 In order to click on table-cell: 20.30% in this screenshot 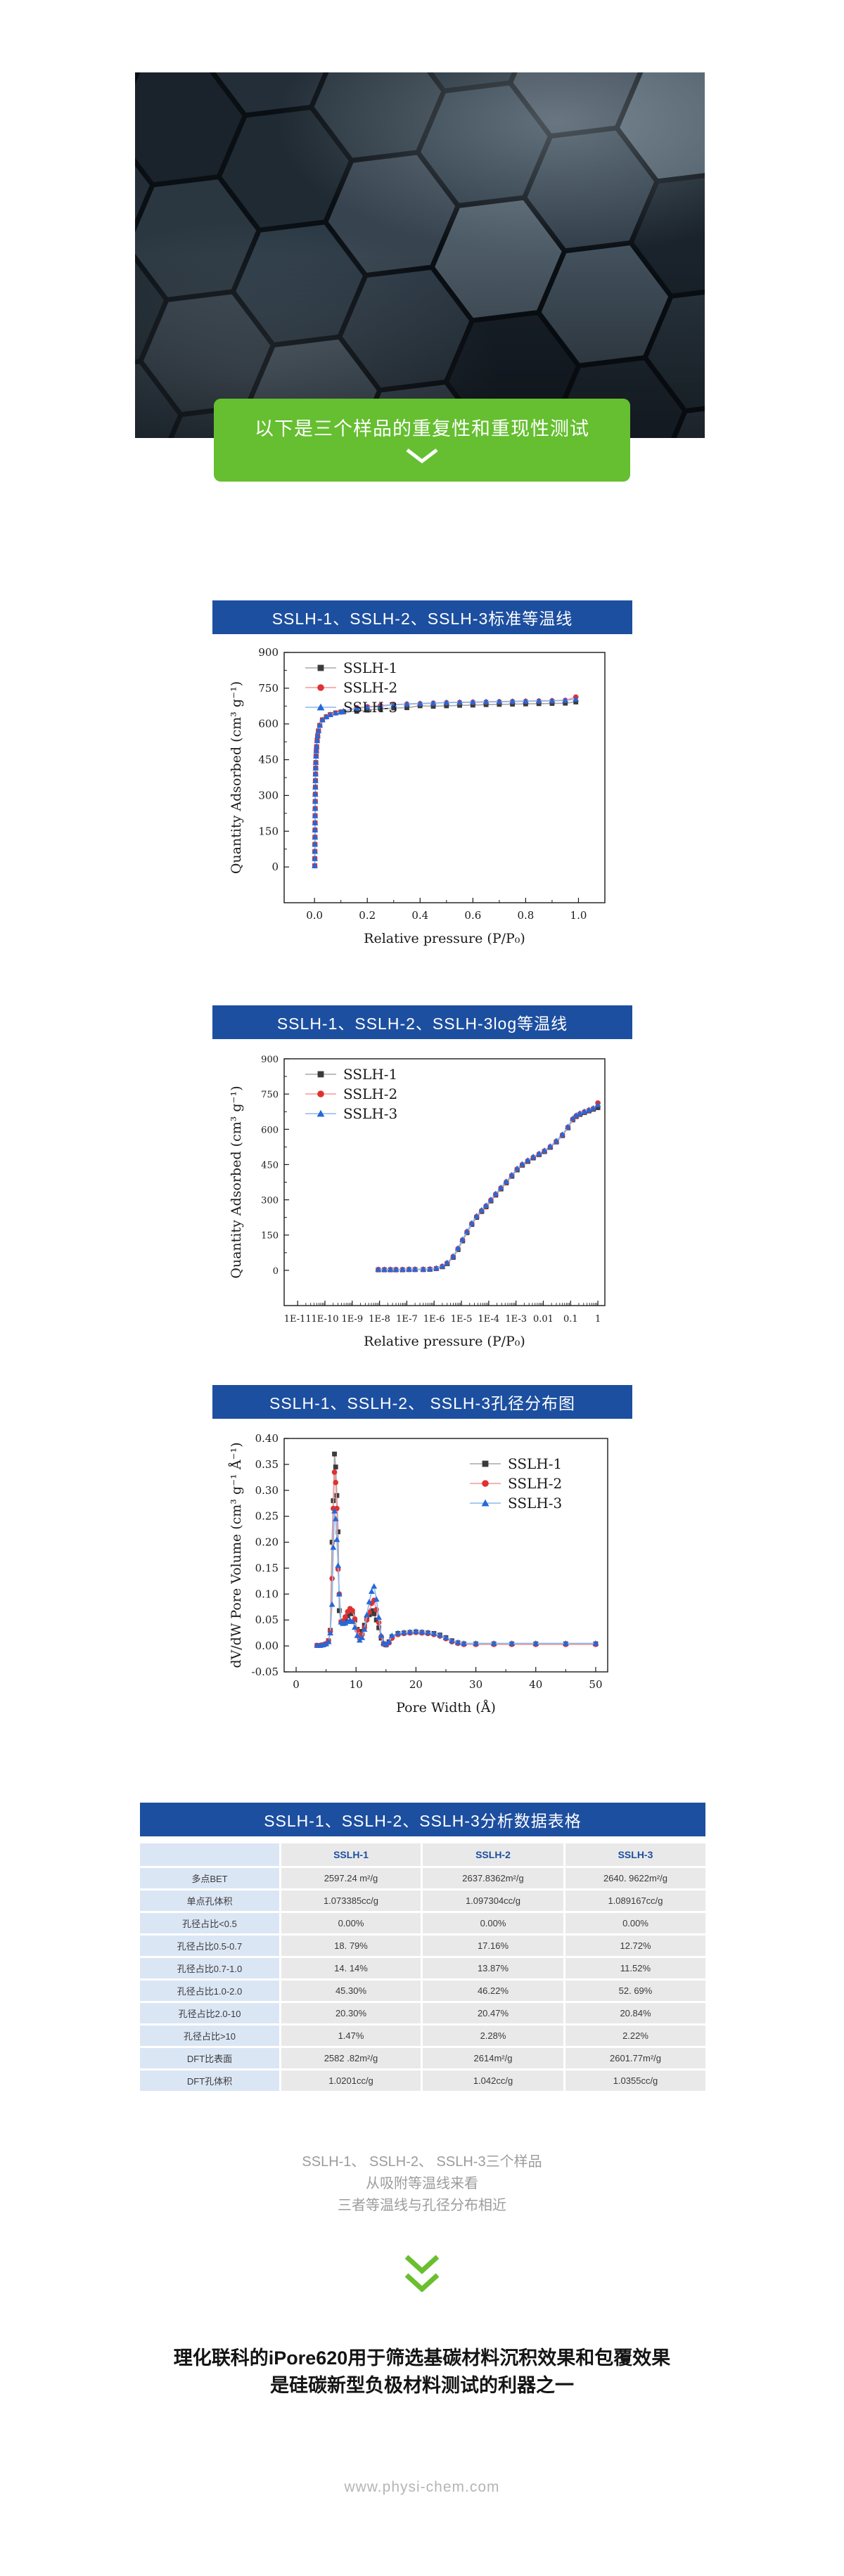, I will do `click(351, 2013)`.